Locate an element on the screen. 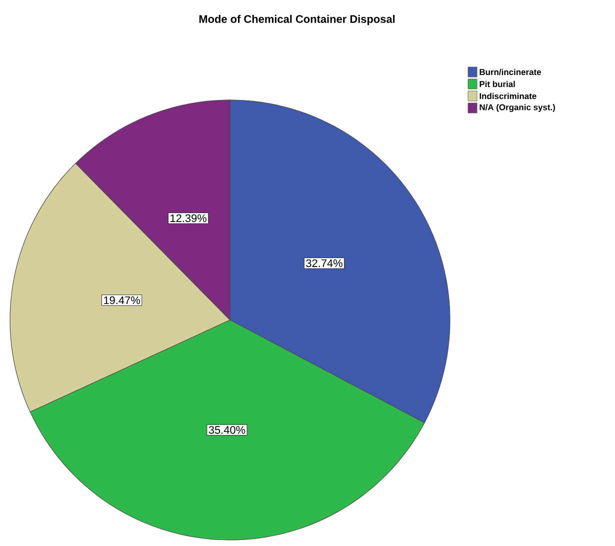 The height and width of the screenshot is (546, 615). data-label: 35.40% is located at coordinates (227, 430).